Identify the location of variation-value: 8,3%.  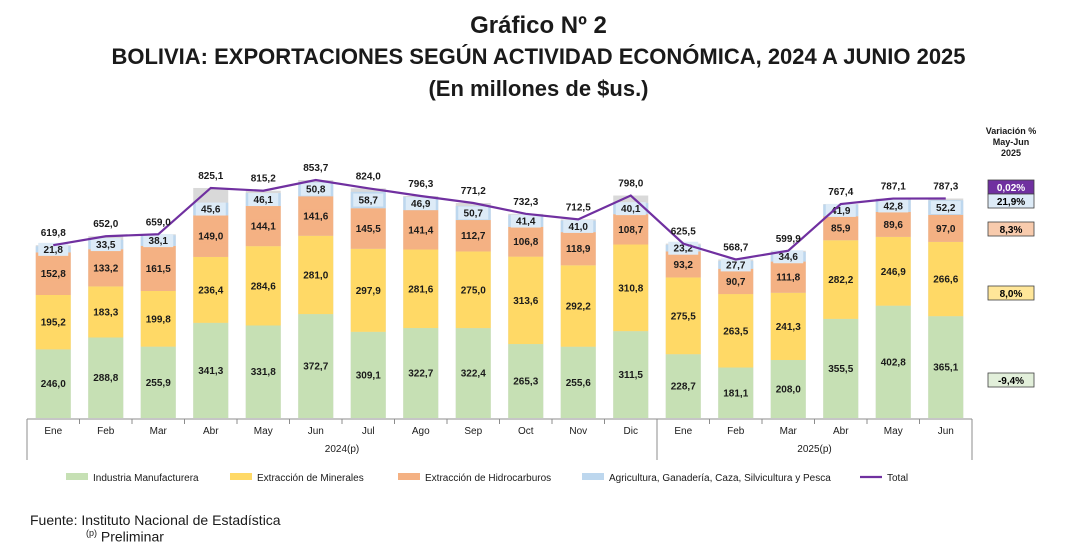
(1011, 230).